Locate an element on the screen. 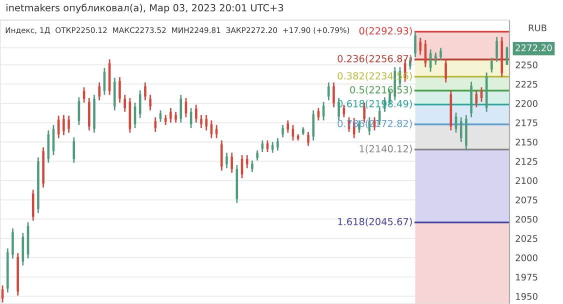  y-tick-label: 2200 is located at coordinates (527, 103).